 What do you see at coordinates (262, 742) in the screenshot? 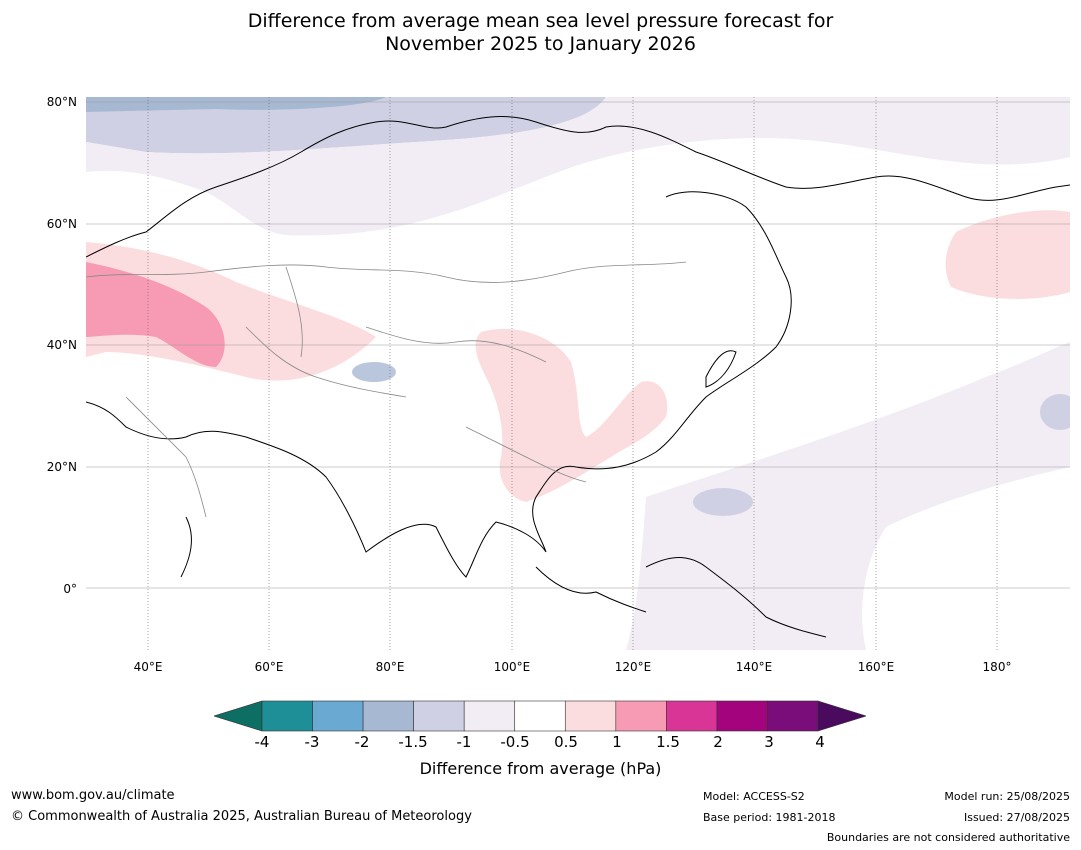
I see `colorbar-tick: -4` at bounding box center [262, 742].